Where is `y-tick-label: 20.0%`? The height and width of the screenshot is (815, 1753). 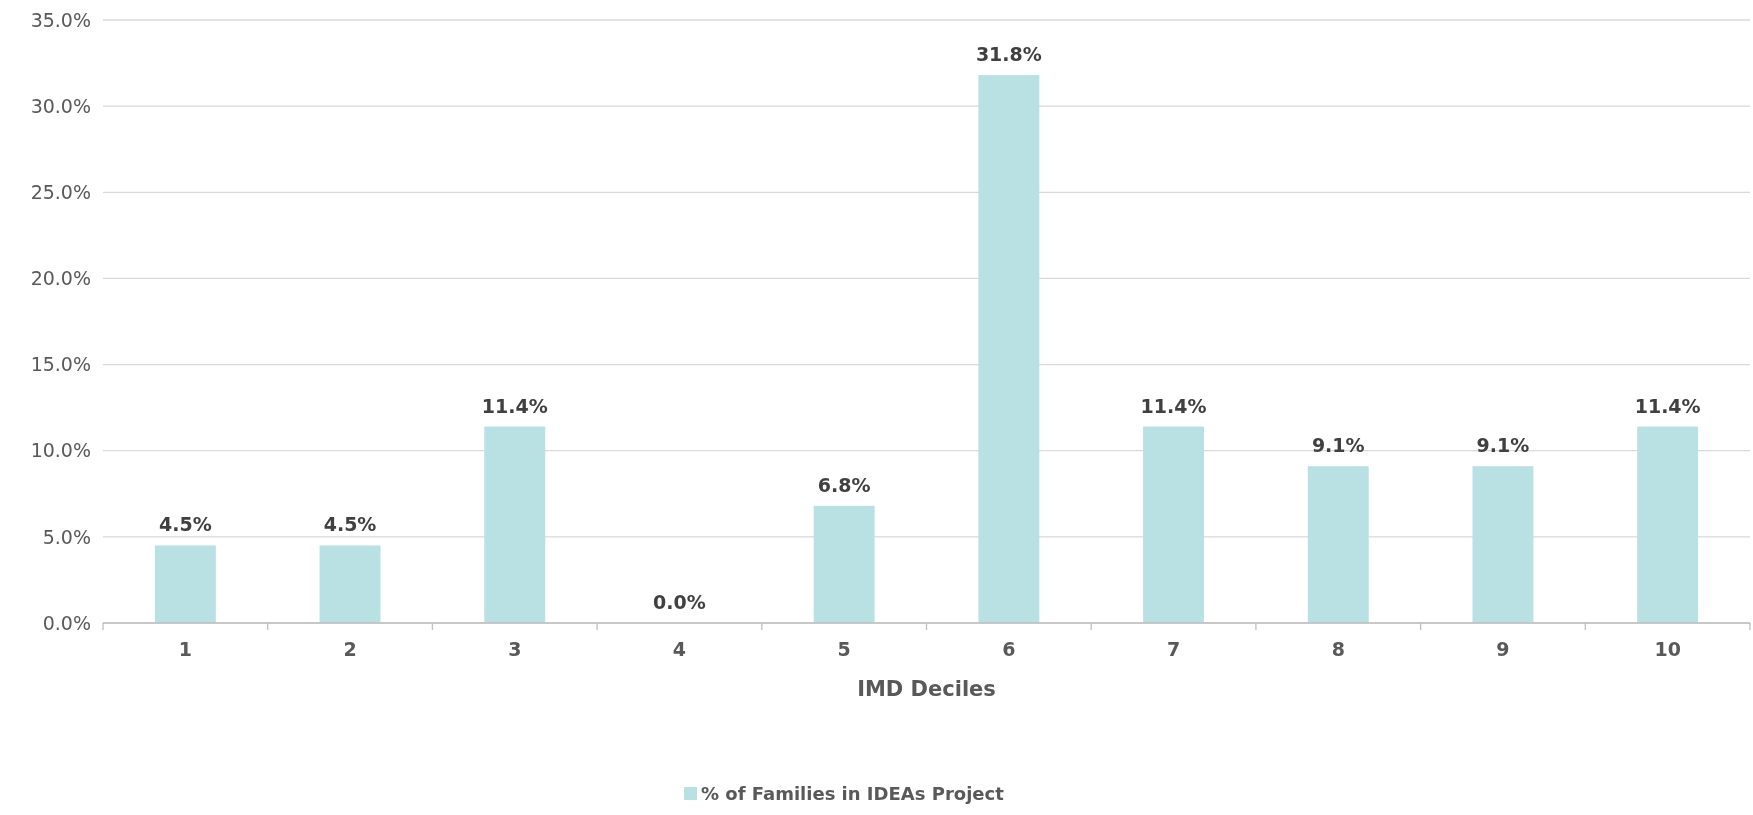 y-tick-label: 20.0% is located at coordinates (60, 278).